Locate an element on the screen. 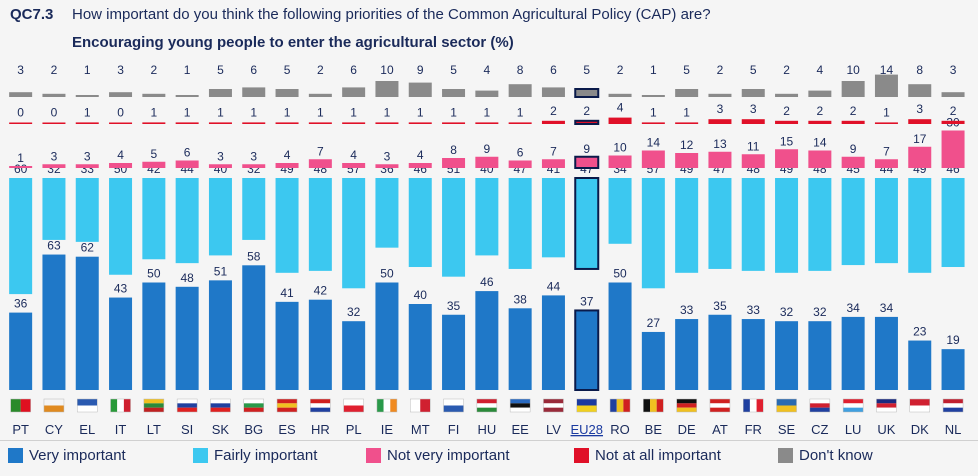  category-label: FI is located at coordinates (454, 429).